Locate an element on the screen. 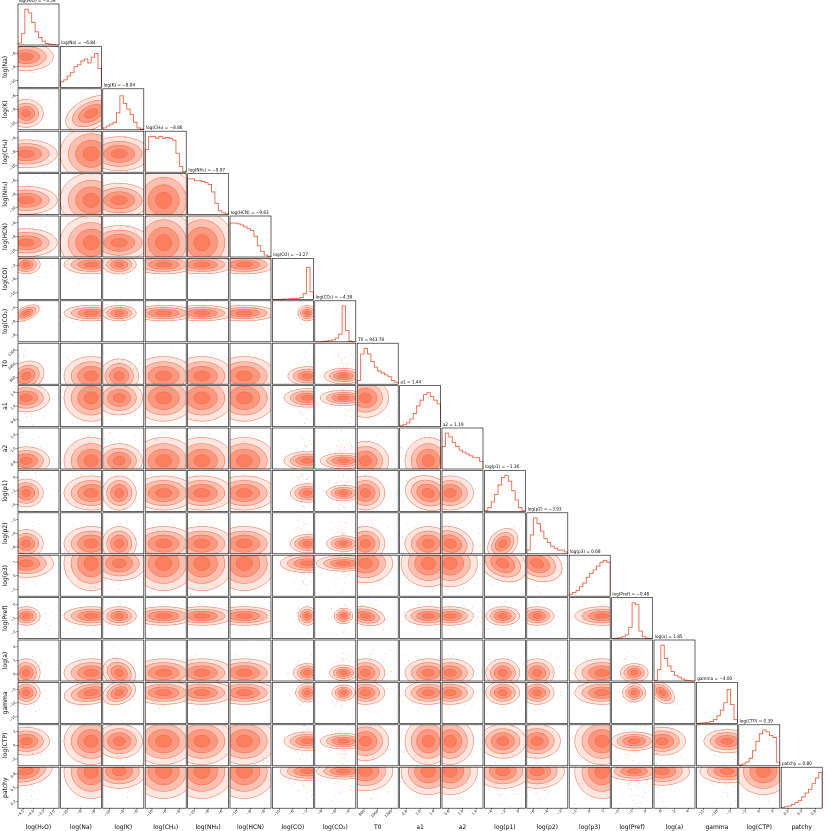 Image resolution: width=831 pixels, height=831 pixels. ytick-log_ch4-0: −10 is located at coordinates (13, 167).